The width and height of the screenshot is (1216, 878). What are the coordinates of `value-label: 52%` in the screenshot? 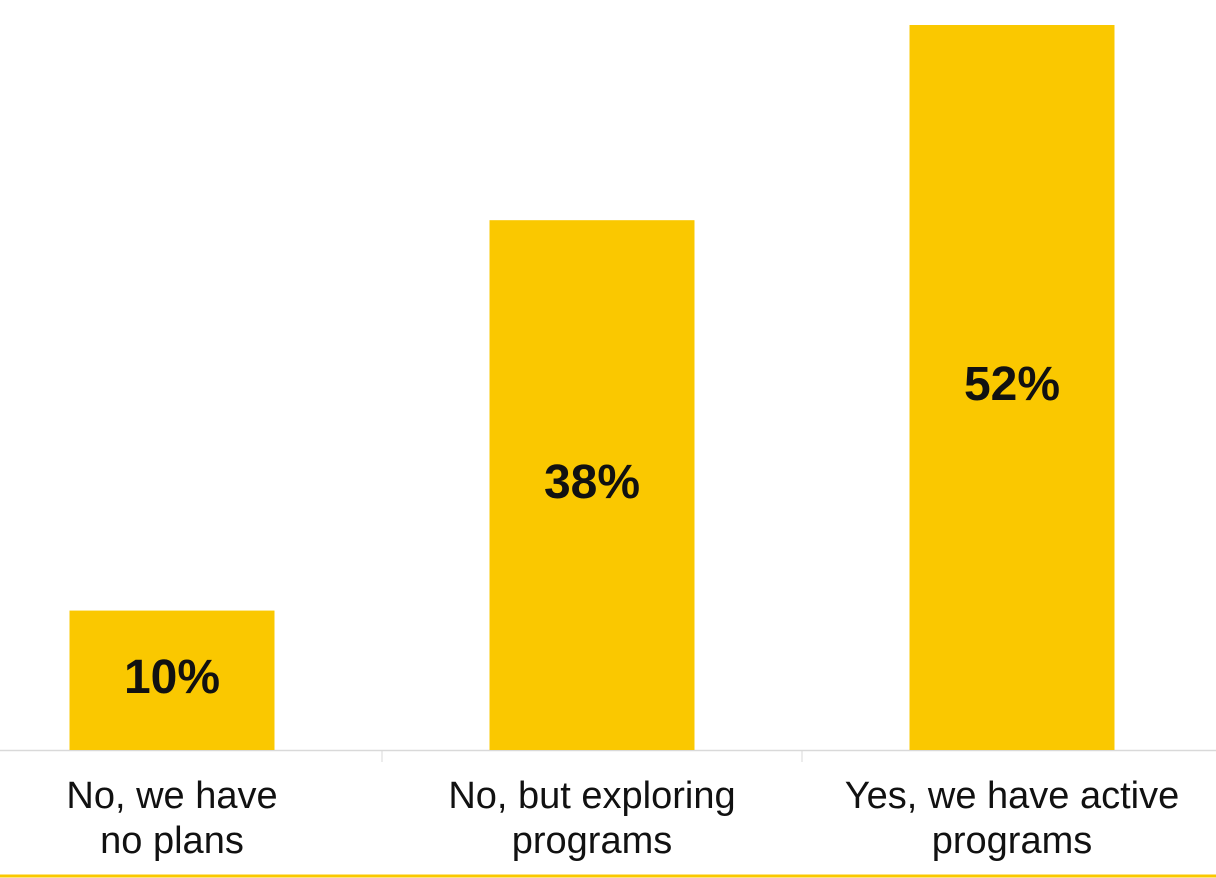 It's located at (1012, 384).